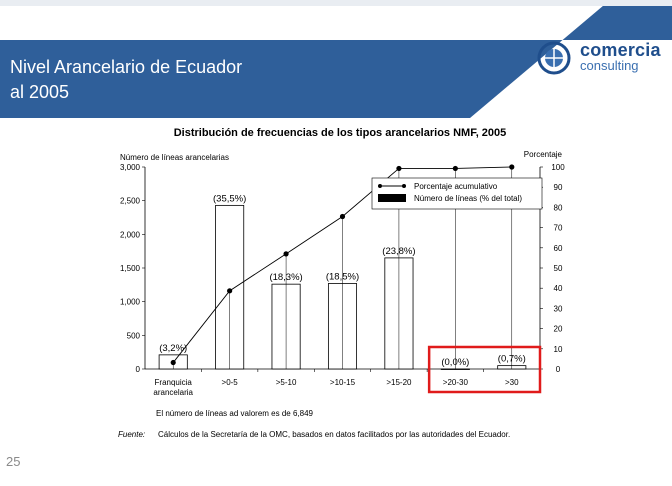 Image resolution: width=672 pixels, height=486 pixels. Describe the element at coordinates (558, 228) in the screenshot. I see `y-right-tick-label: 70` at that location.